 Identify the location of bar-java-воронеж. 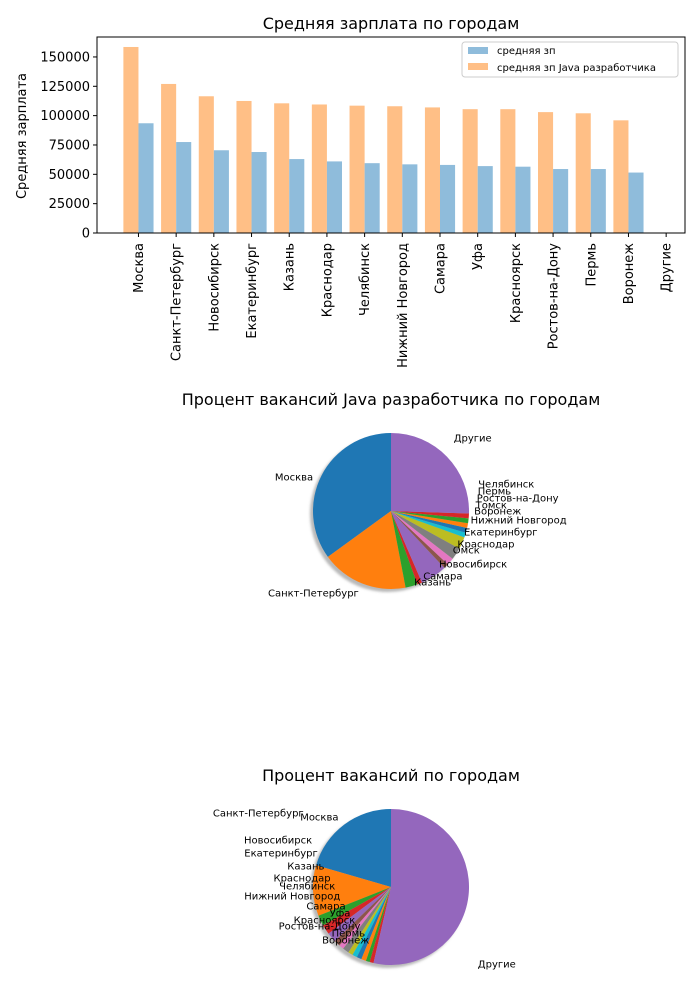
(621, 176).